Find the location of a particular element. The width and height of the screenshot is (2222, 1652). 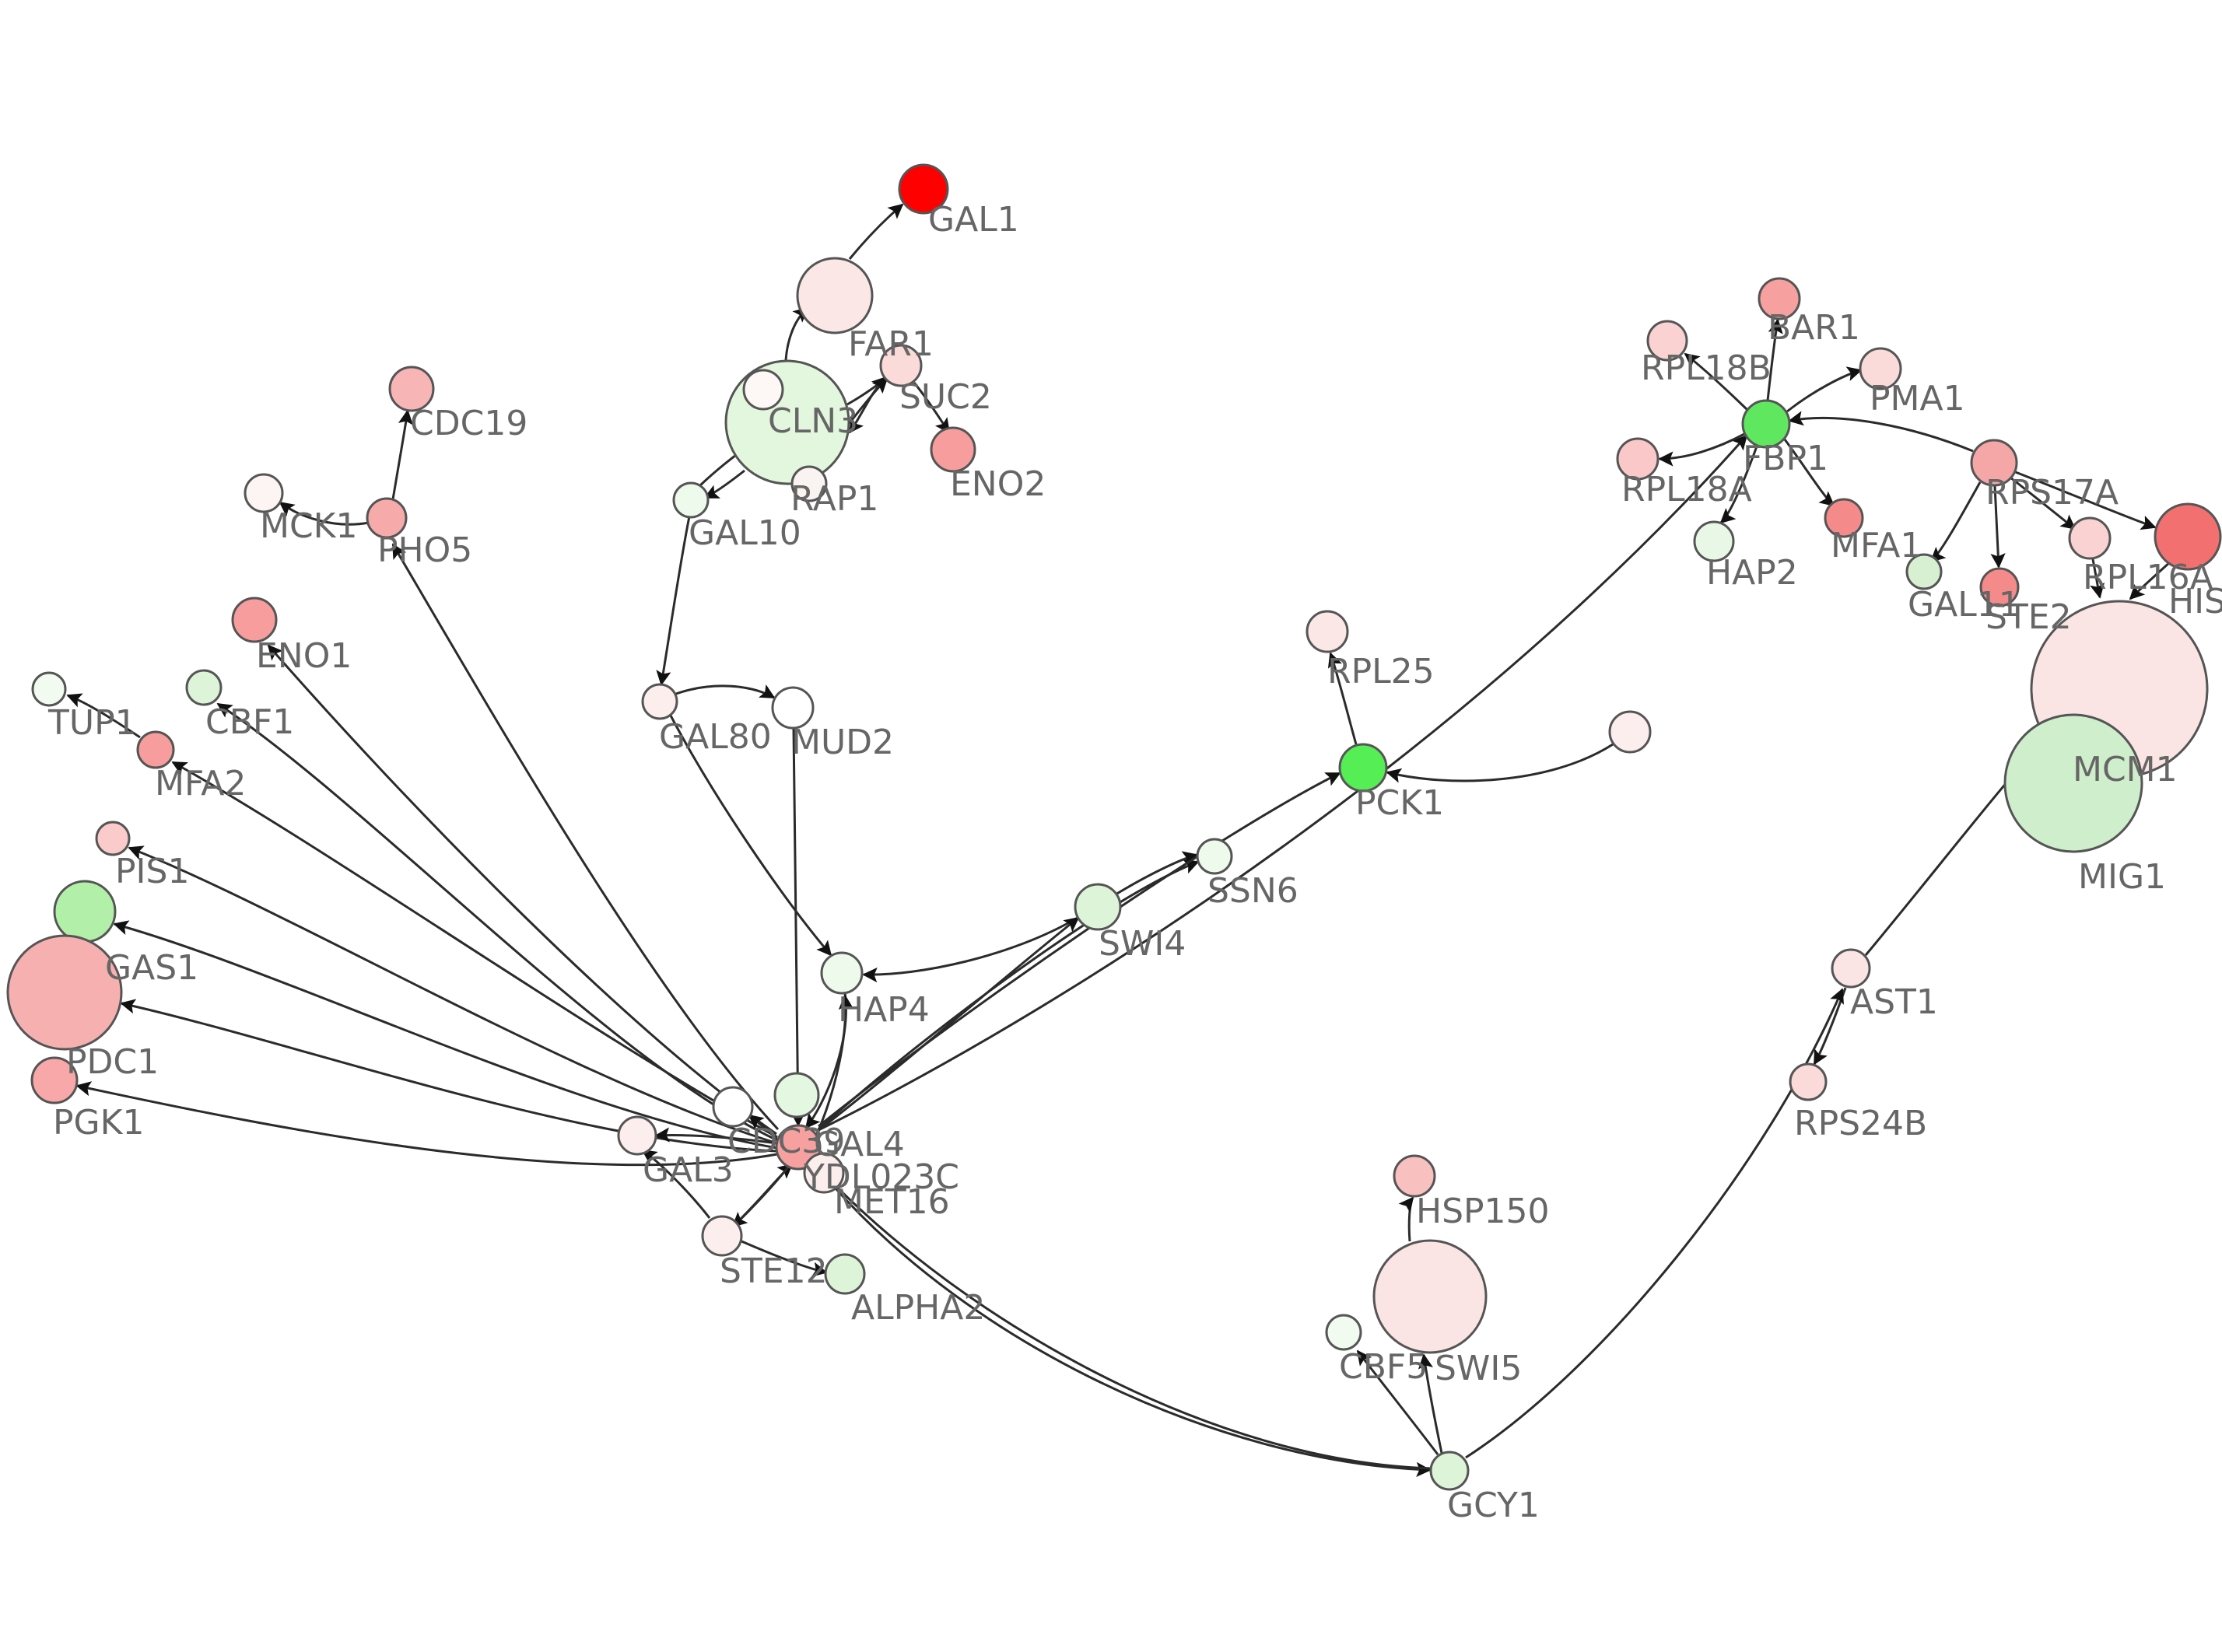

graph-node-alpha2 is located at coordinates (845, 1274).